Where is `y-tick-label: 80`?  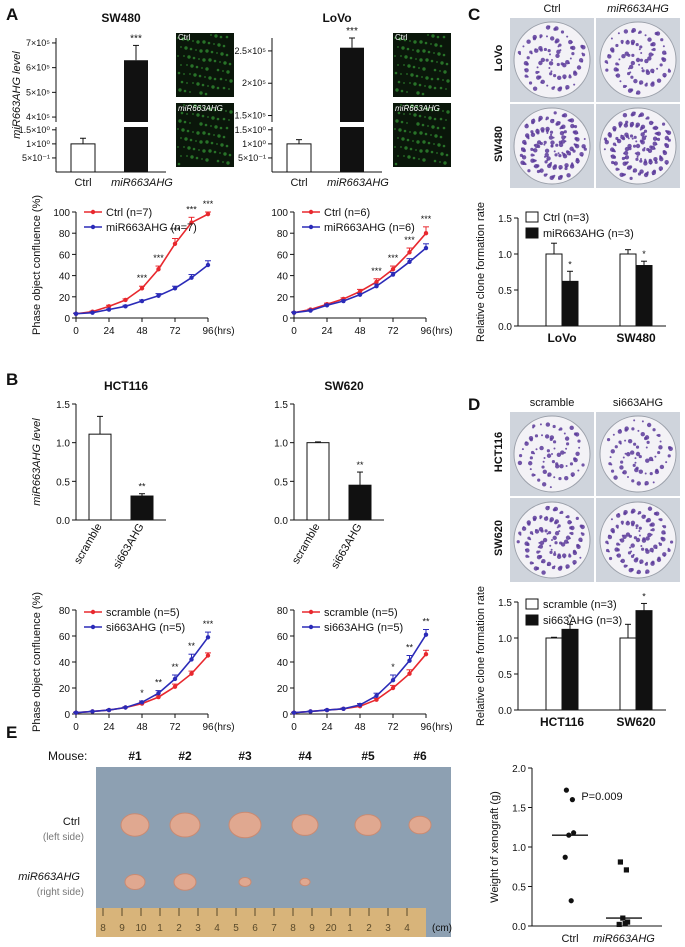
y-tick-label: 80 is located at coordinates (65, 611).